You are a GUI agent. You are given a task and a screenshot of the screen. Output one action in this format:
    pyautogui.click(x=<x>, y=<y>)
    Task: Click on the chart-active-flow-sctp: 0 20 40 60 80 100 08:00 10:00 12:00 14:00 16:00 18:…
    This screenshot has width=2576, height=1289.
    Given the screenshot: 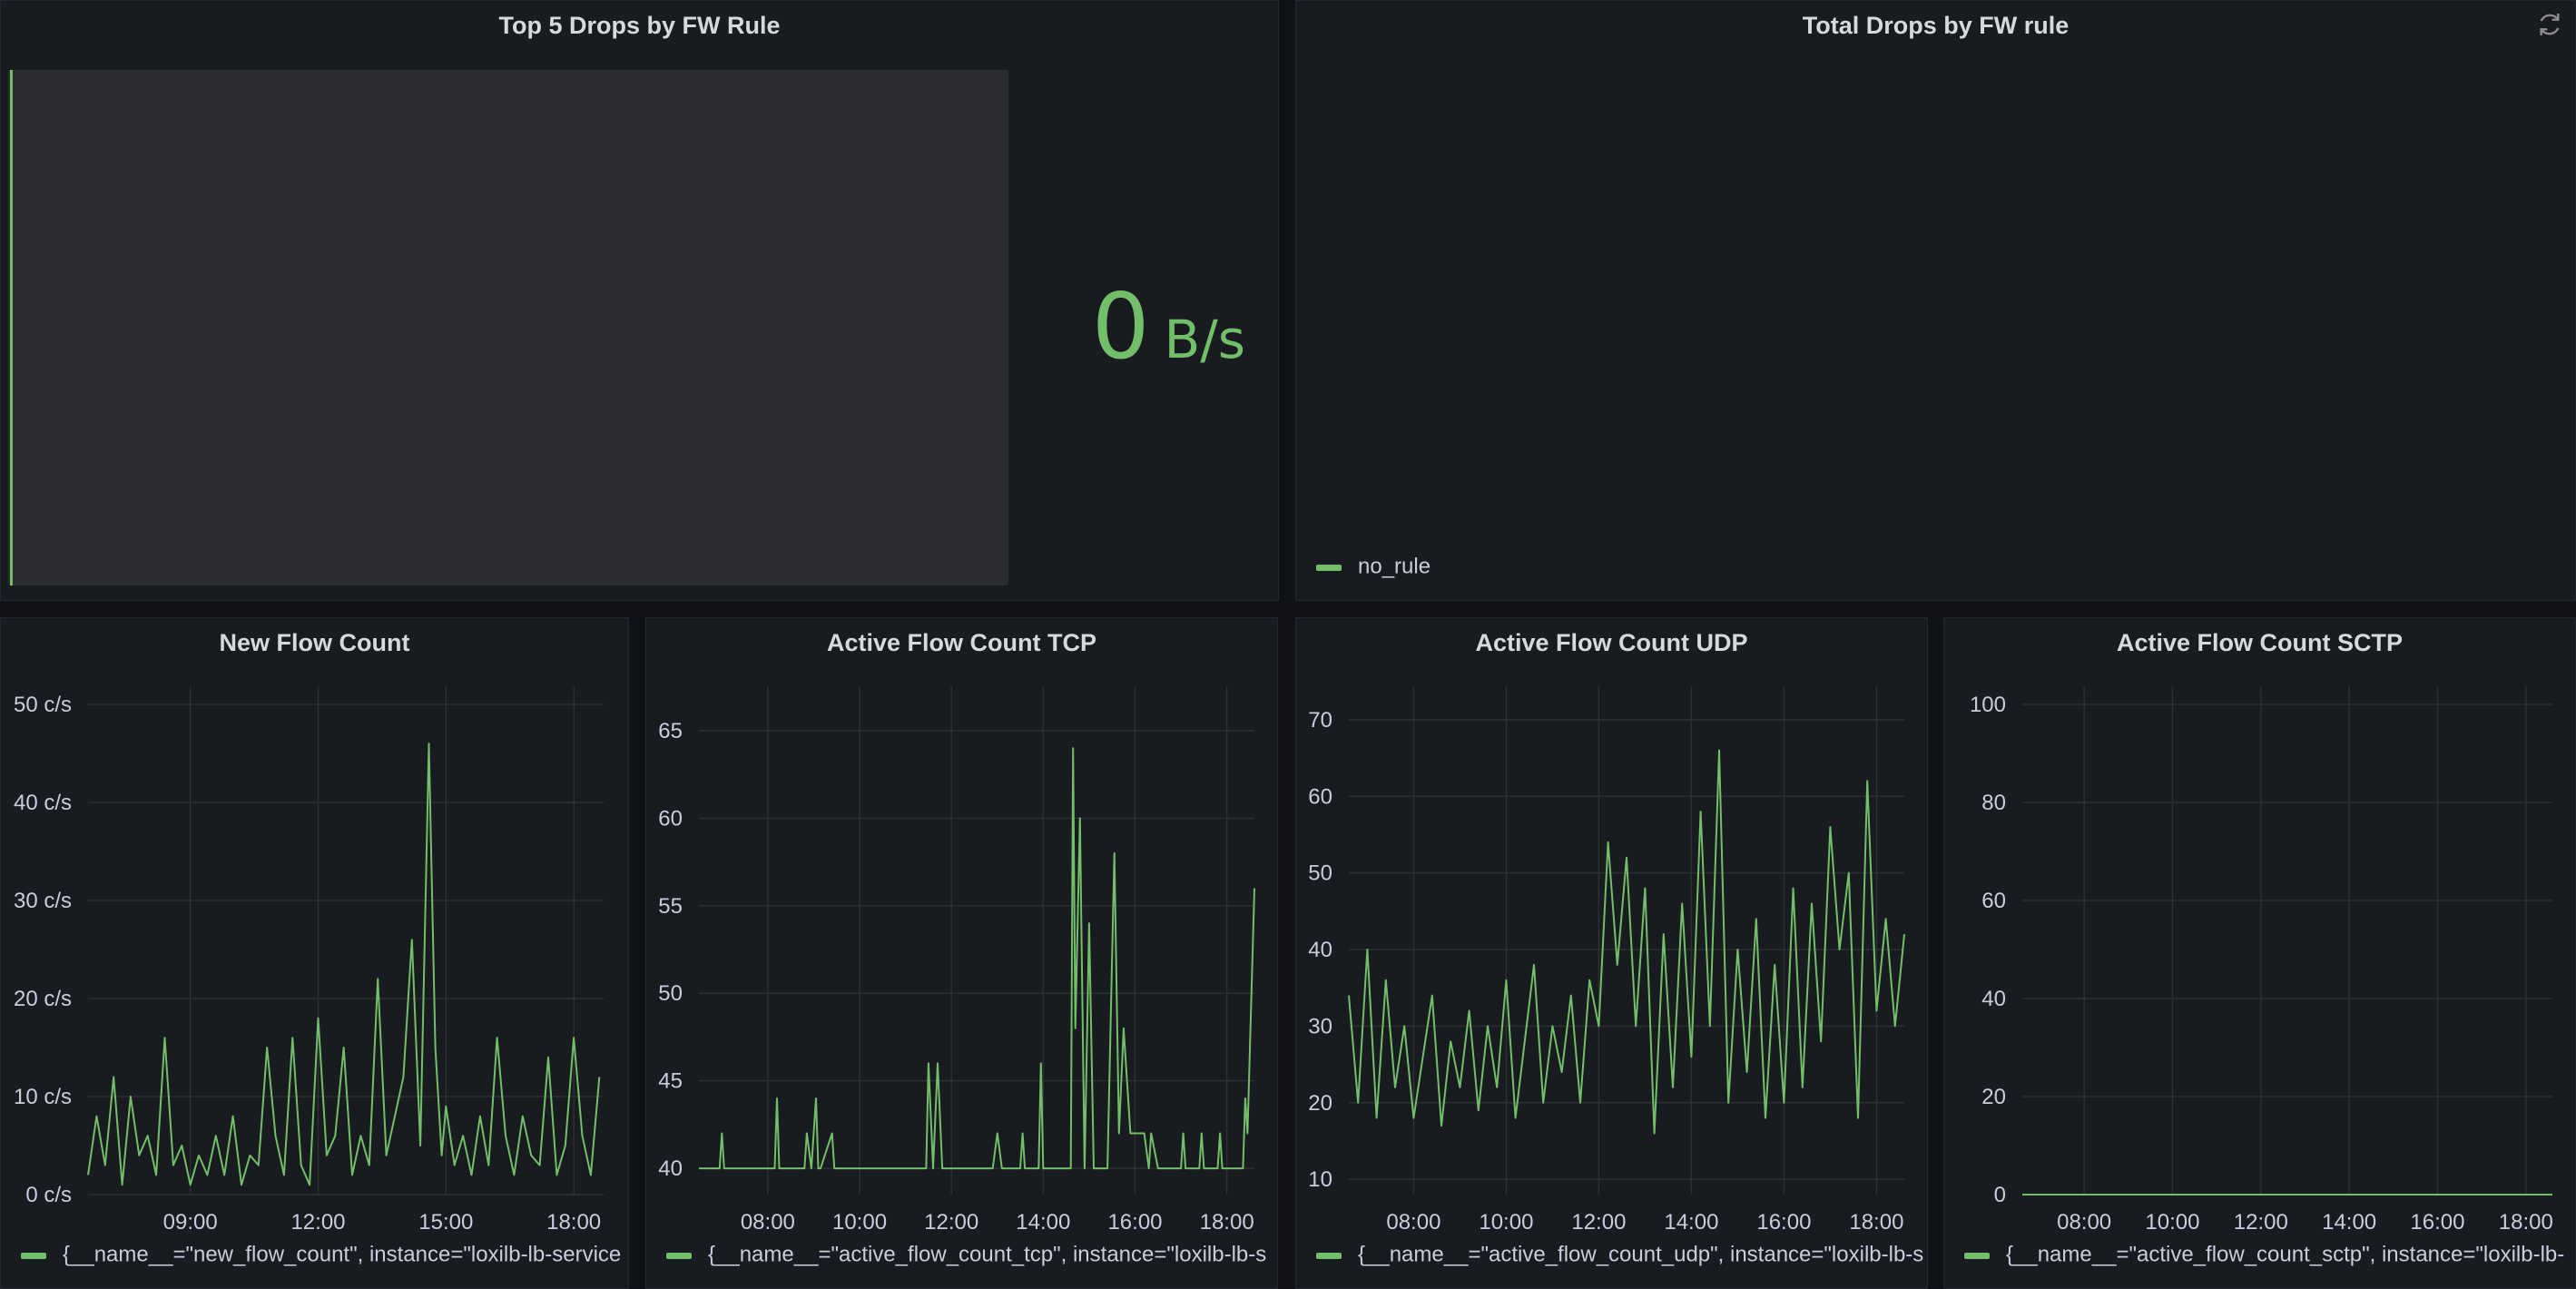 What is the action you would take?
    pyautogui.click(x=2261, y=961)
    